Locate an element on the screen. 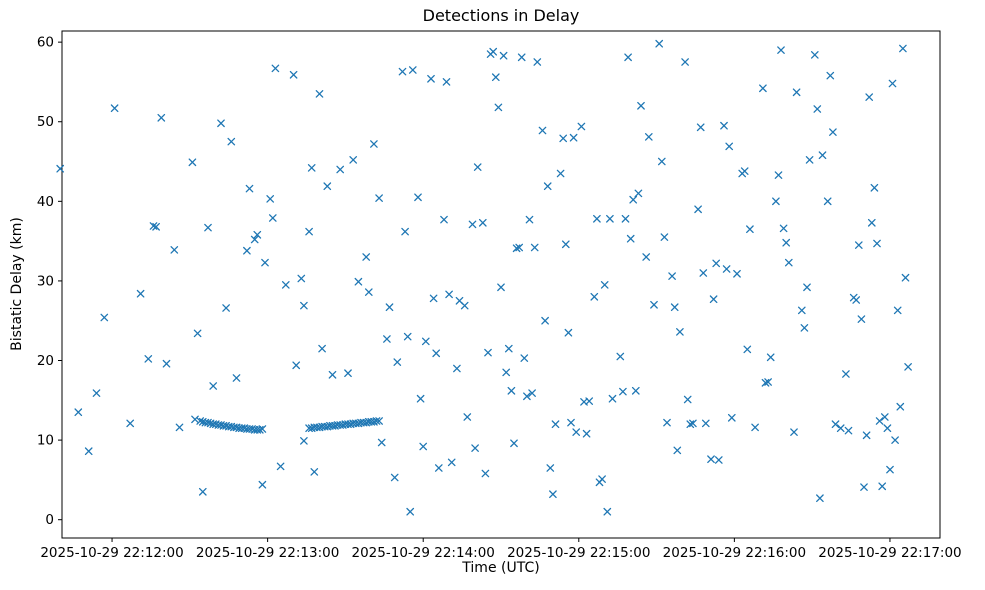 The width and height of the screenshot is (985, 590). y-tick-label: 30 is located at coordinates (45, 281).